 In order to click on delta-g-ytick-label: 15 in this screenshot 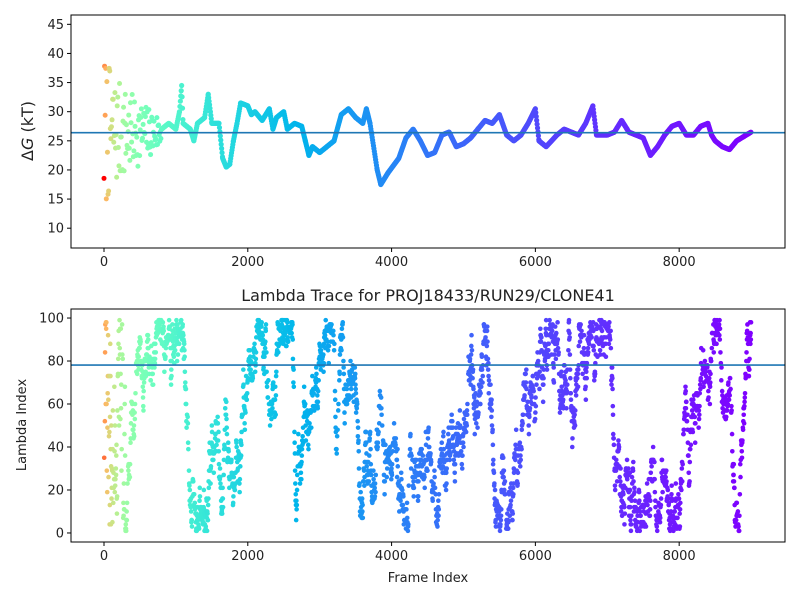, I will do `click(55, 200)`.